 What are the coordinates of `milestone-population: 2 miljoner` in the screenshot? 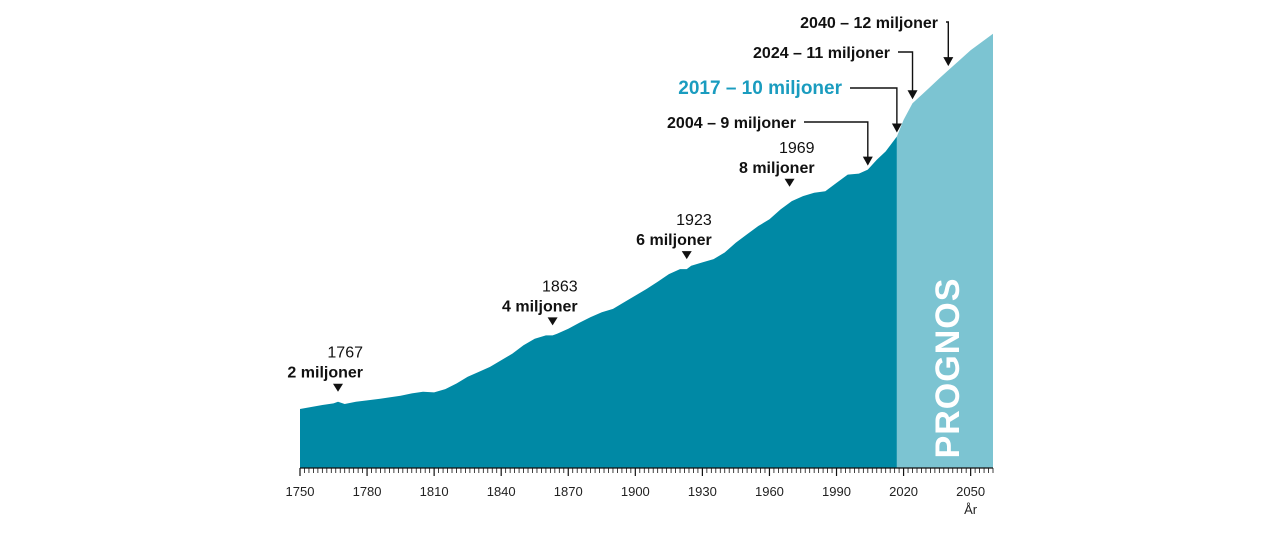 It's located at (325, 373).